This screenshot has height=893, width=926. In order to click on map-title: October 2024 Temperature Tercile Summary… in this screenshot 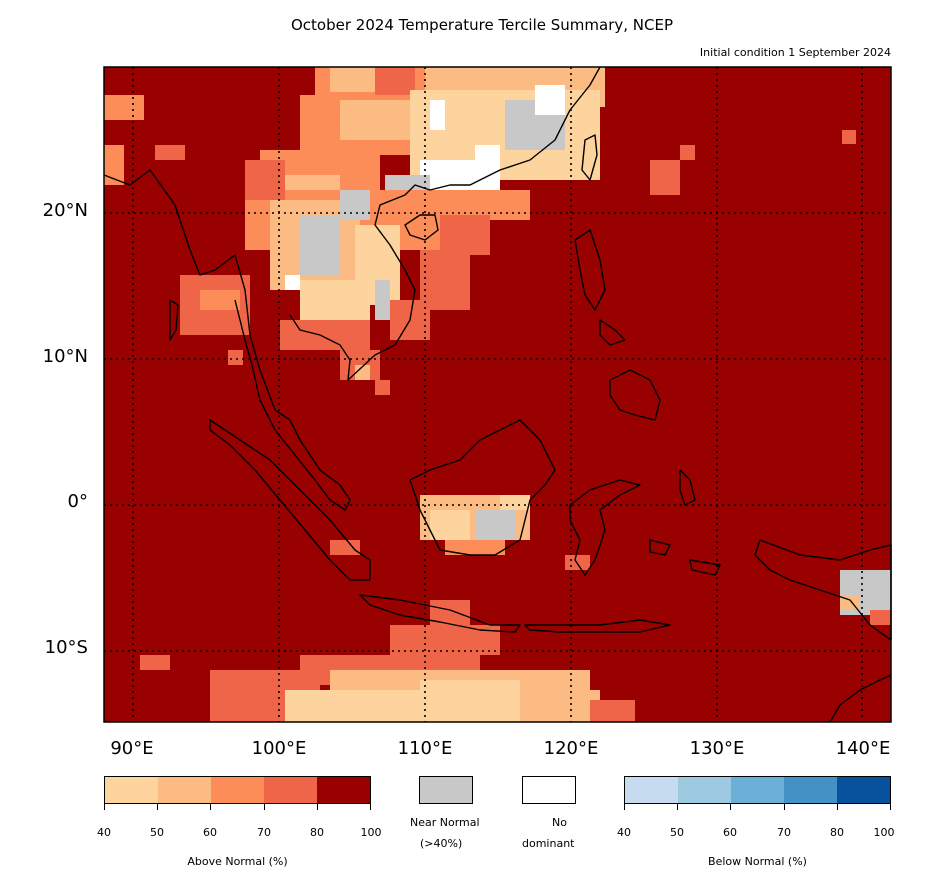, I will do `click(482, 25)`.